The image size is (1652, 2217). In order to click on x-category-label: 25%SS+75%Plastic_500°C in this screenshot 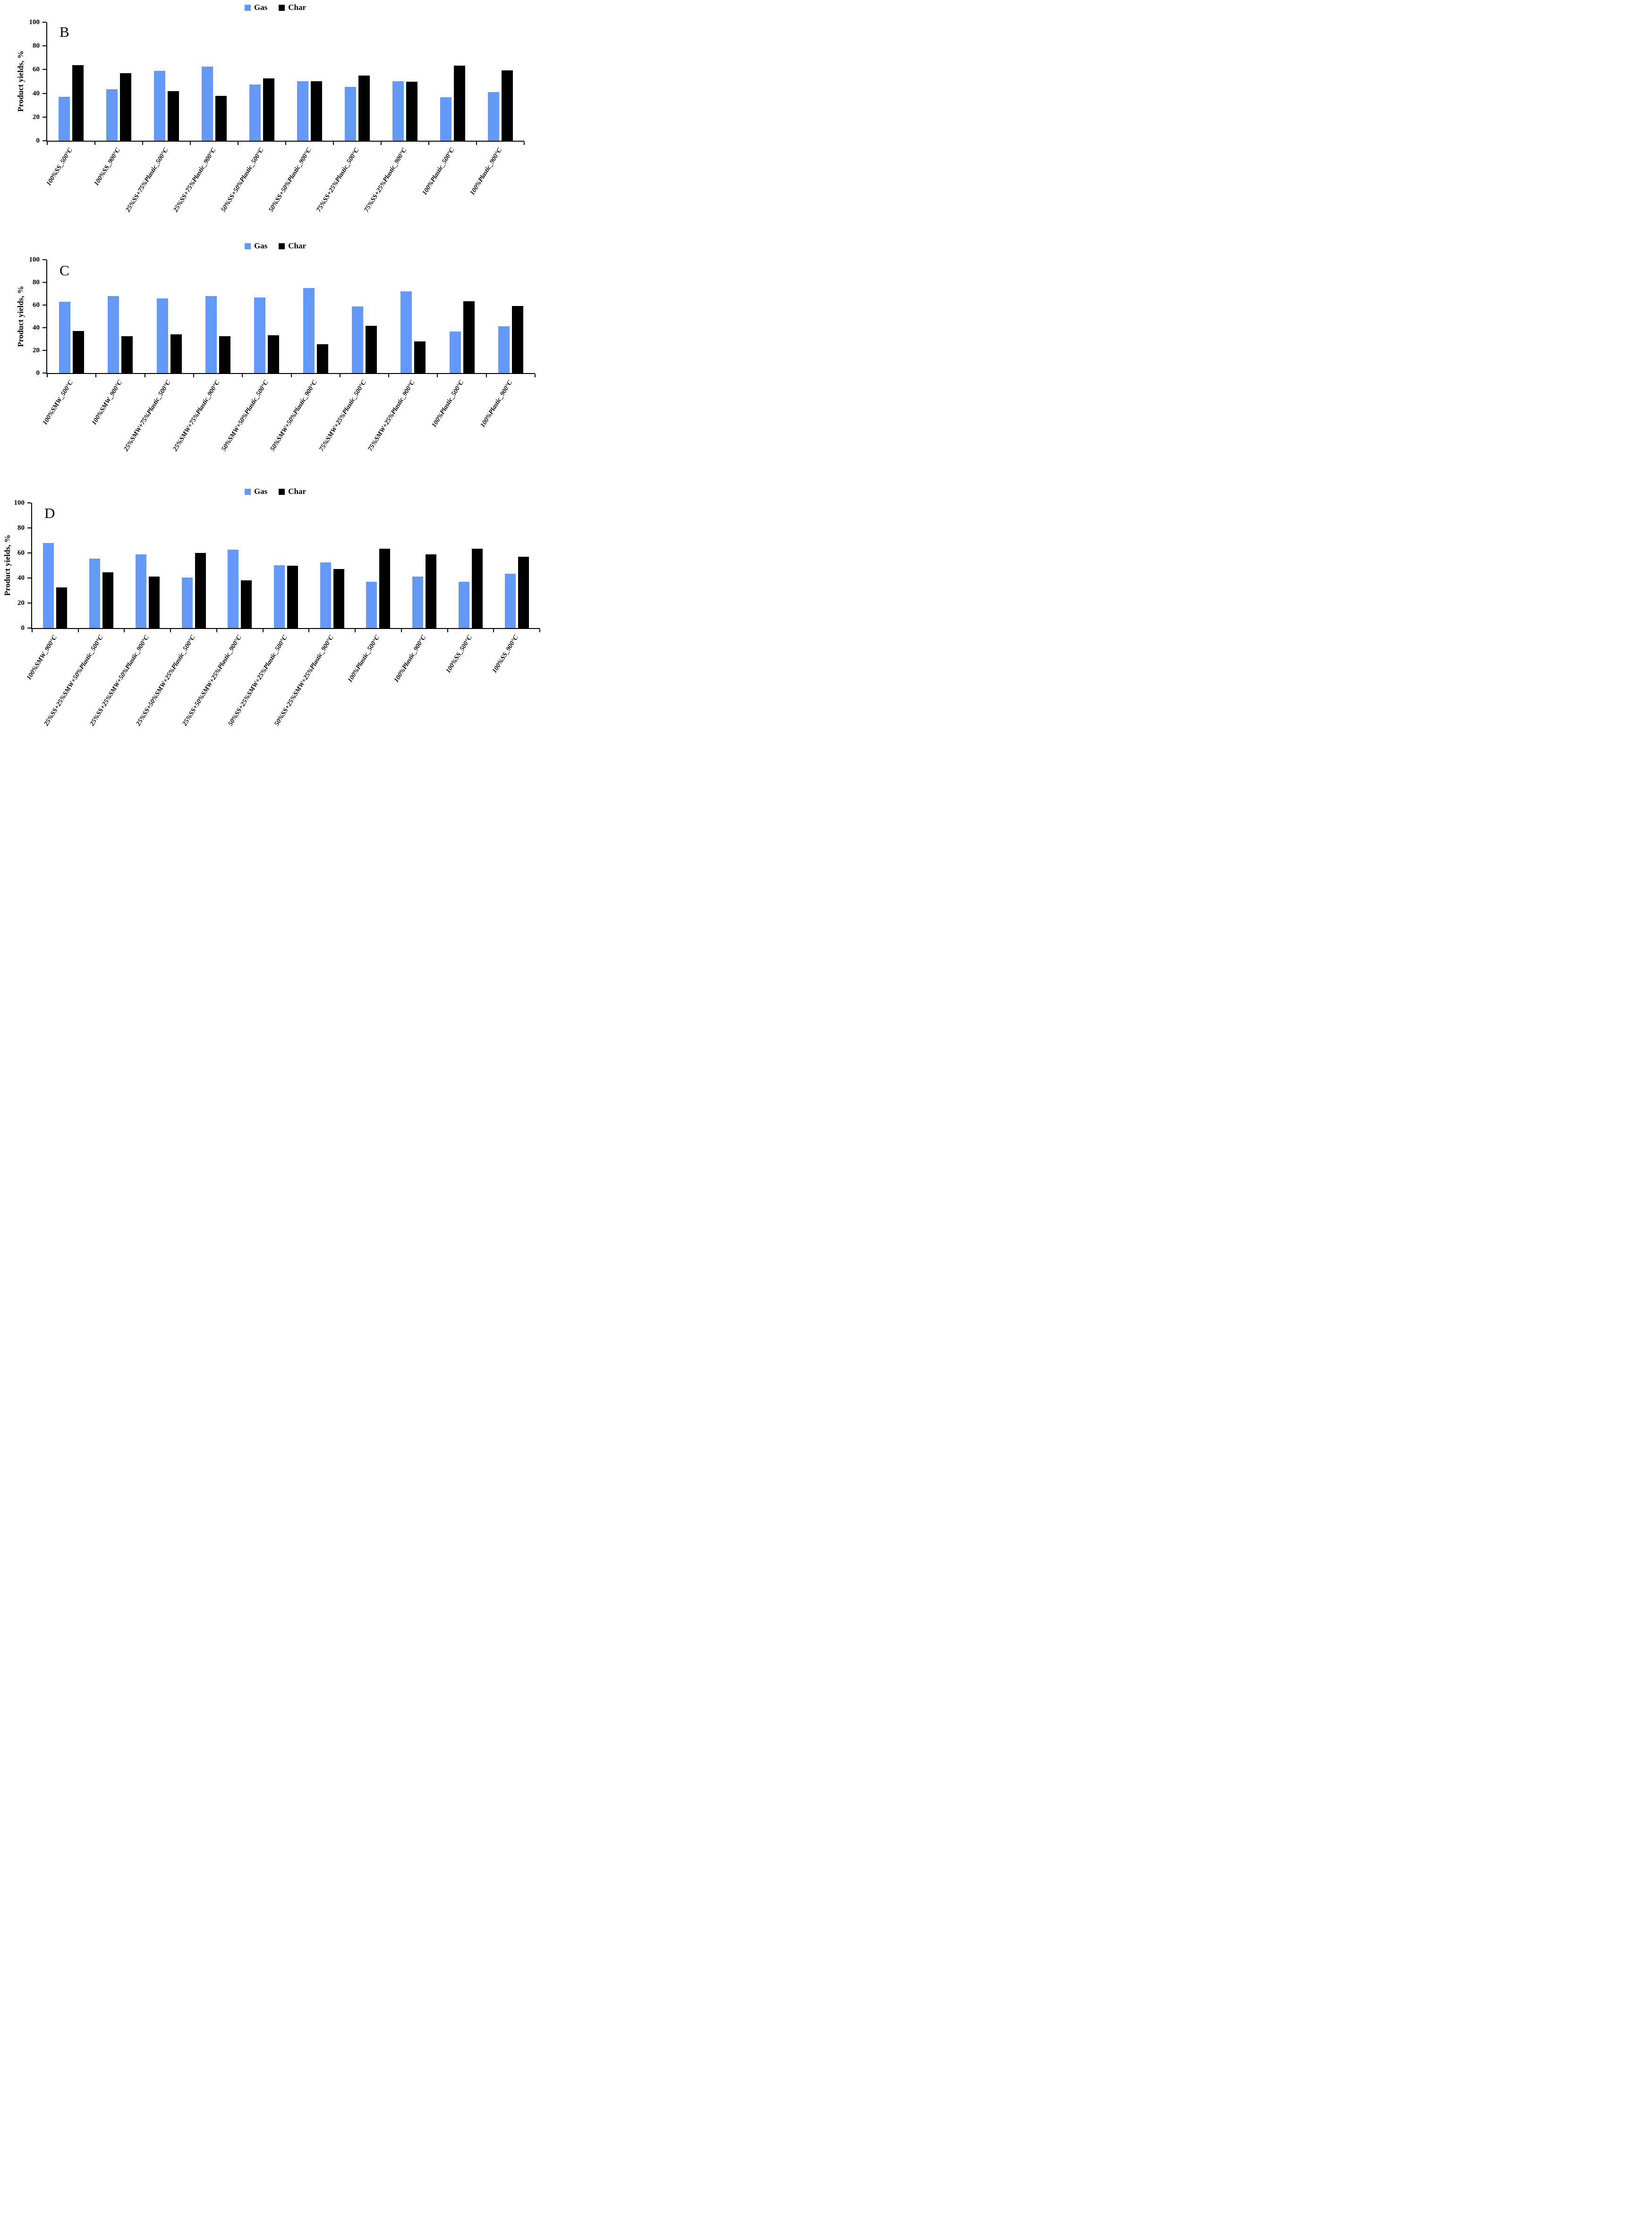, I will do `click(147, 180)`.